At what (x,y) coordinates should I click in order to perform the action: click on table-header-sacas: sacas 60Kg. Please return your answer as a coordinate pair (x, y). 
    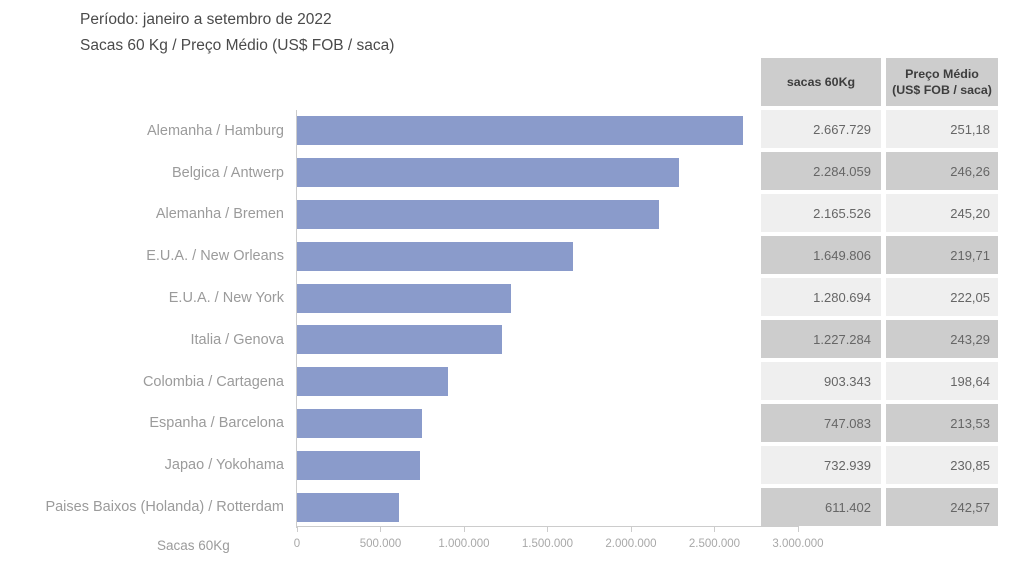
    Looking at the image, I should click on (821, 82).